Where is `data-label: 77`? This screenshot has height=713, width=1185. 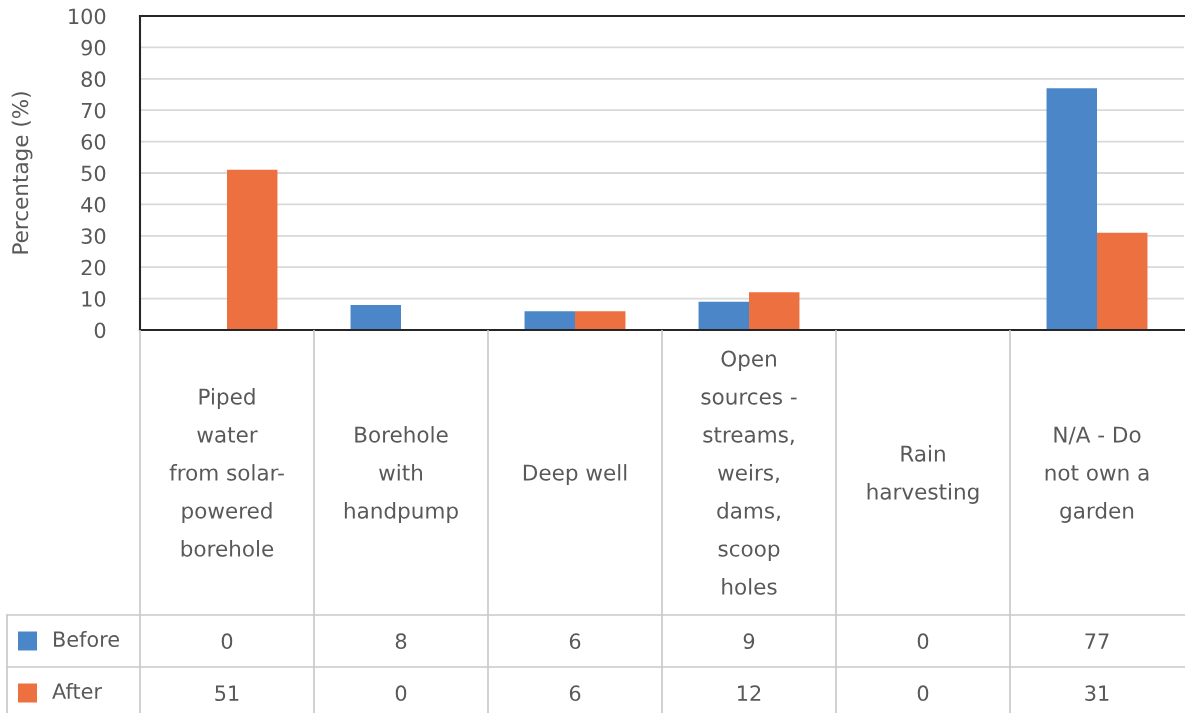 data-label: 77 is located at coordinates (1097, 641).